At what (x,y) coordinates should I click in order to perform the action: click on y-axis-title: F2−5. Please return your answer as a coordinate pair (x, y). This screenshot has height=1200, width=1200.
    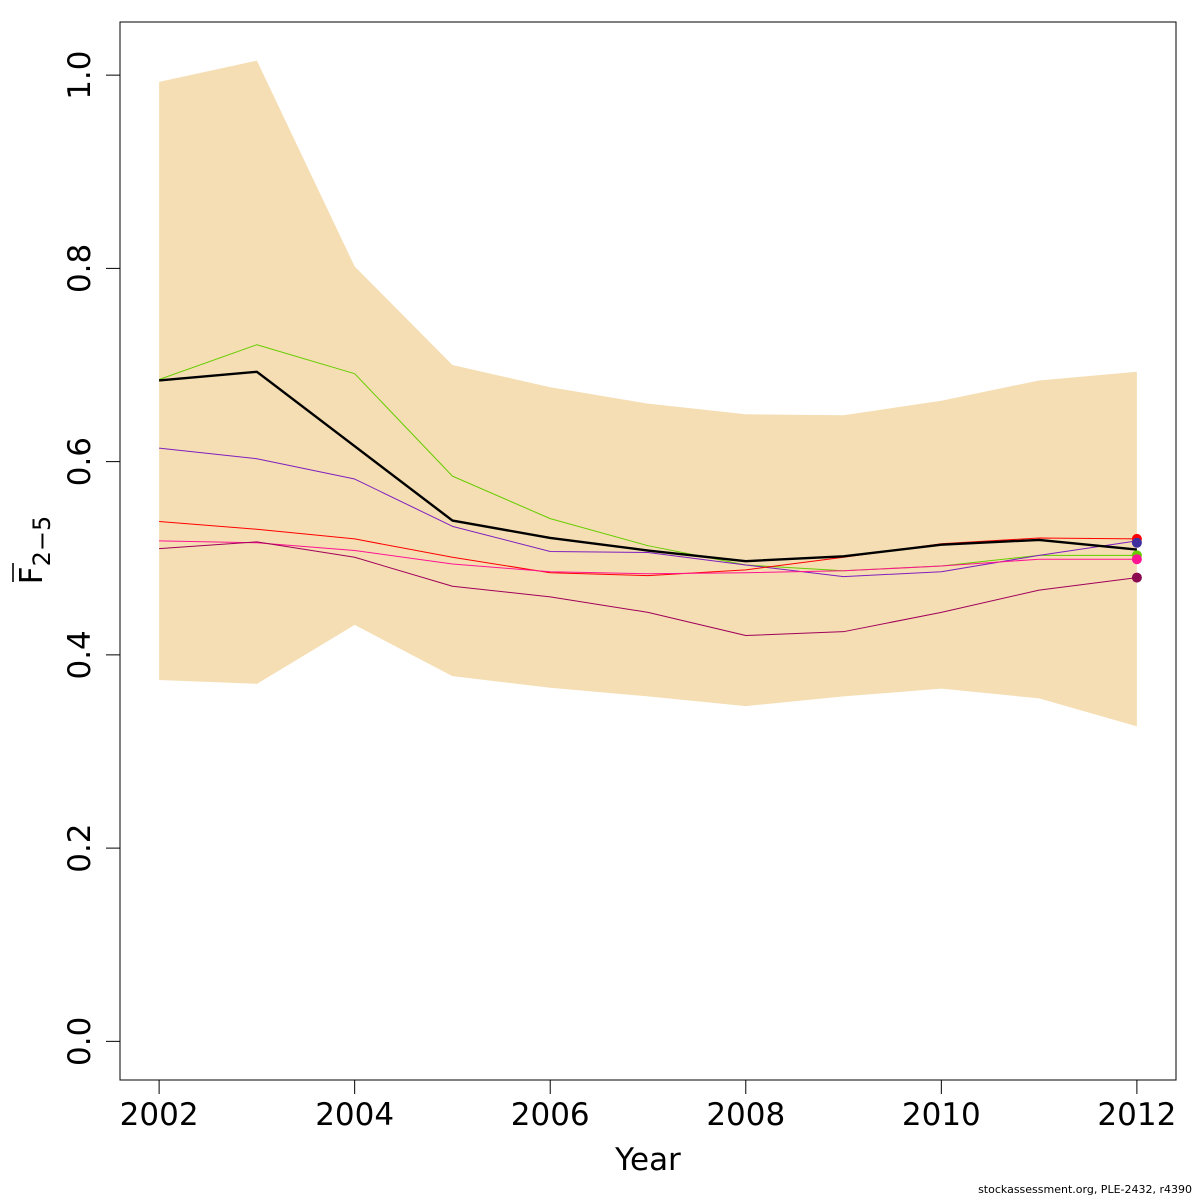
    Looking at the image, I should click on (34, 550).